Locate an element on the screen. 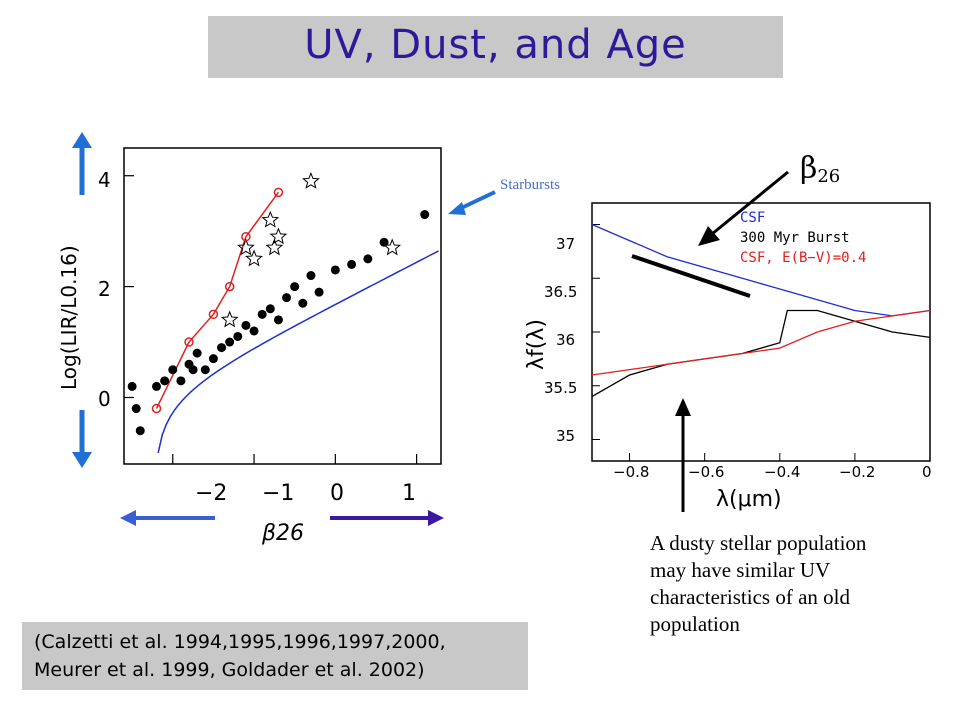 The height and width of the screenshot is (720, 960). beta-pointer is located at coordinates (750, 203).